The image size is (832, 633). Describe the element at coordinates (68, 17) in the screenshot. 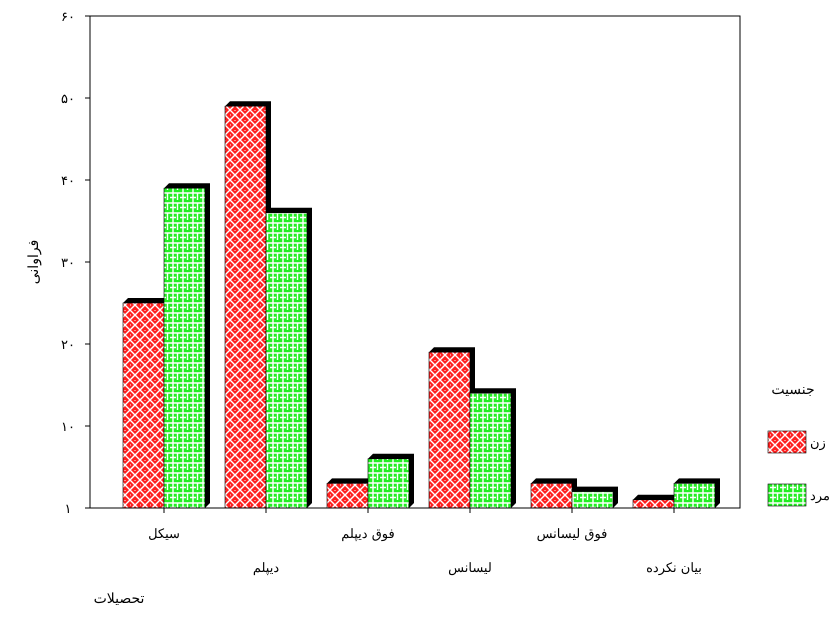

I see `y-tick-label-6: ۶۰` at that location.